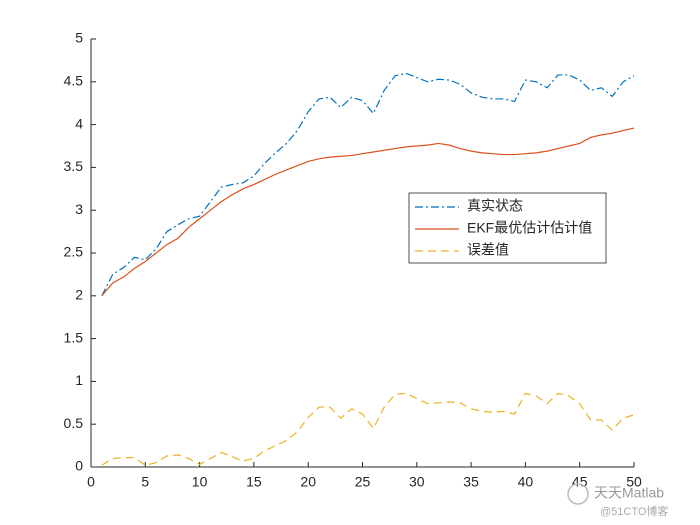  I want to click on x-tick-label: 50, so click(634, 482).